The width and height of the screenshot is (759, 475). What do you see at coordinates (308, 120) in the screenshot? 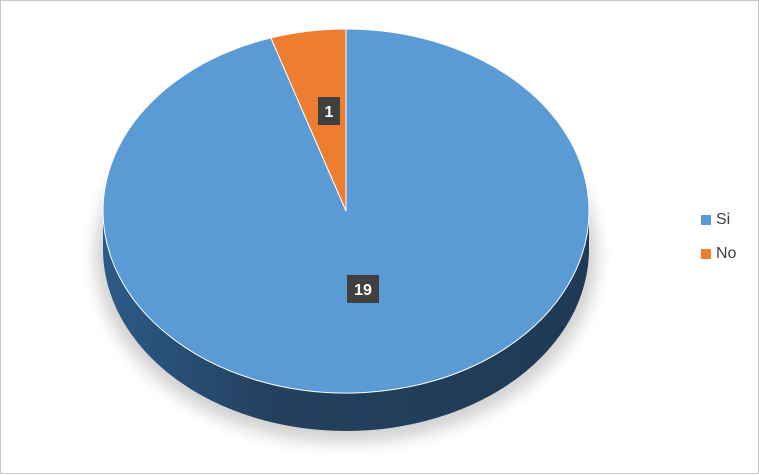
I see `pie-slice-no` at bounding box center [308, 120].